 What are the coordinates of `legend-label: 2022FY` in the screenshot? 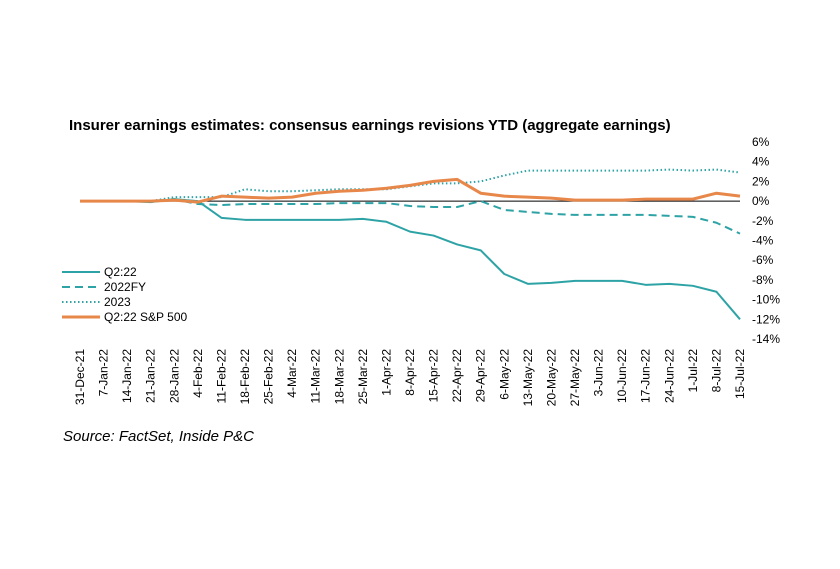 It's located at (125, 287).